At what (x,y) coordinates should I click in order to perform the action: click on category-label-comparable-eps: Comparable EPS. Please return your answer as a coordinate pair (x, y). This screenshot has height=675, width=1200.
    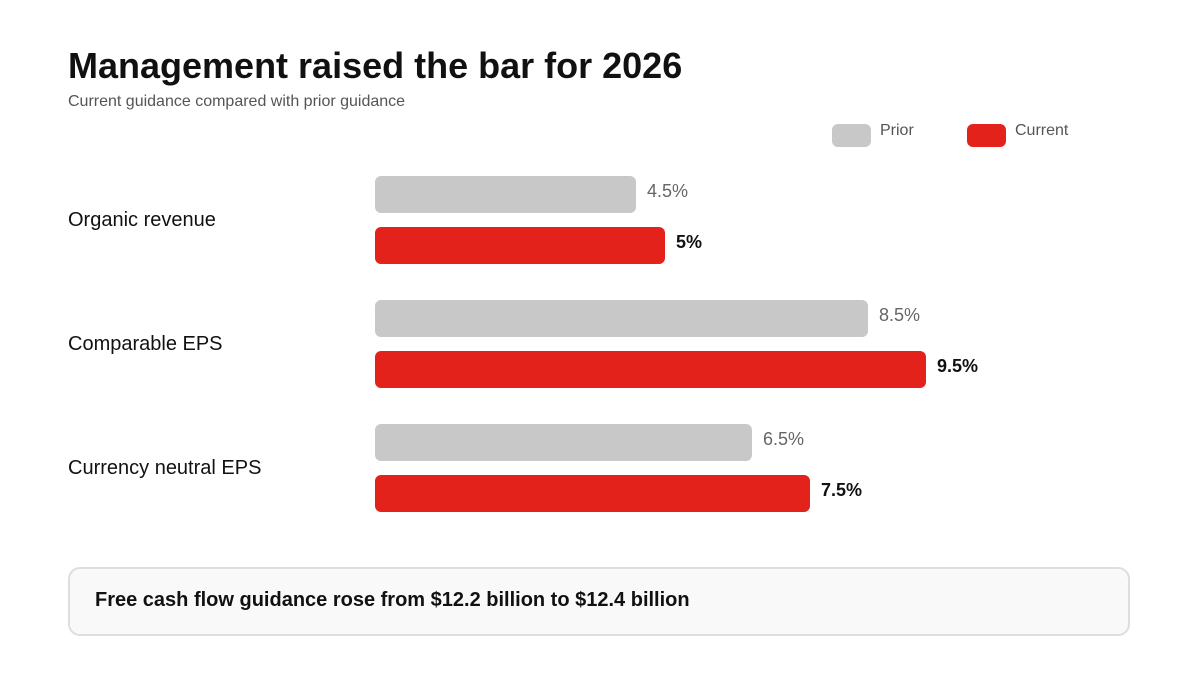
    Looking at the image, I should click on (145, 344).